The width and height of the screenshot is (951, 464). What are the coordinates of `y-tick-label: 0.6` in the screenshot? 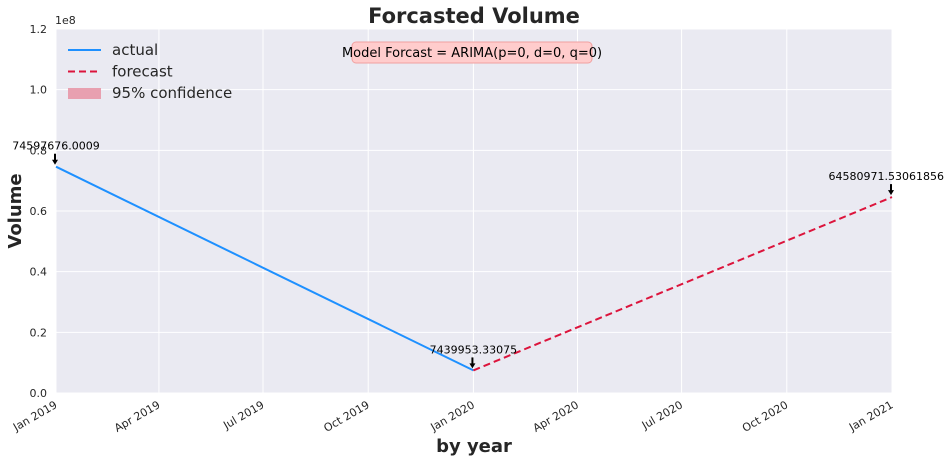 It's located at (39, 211).